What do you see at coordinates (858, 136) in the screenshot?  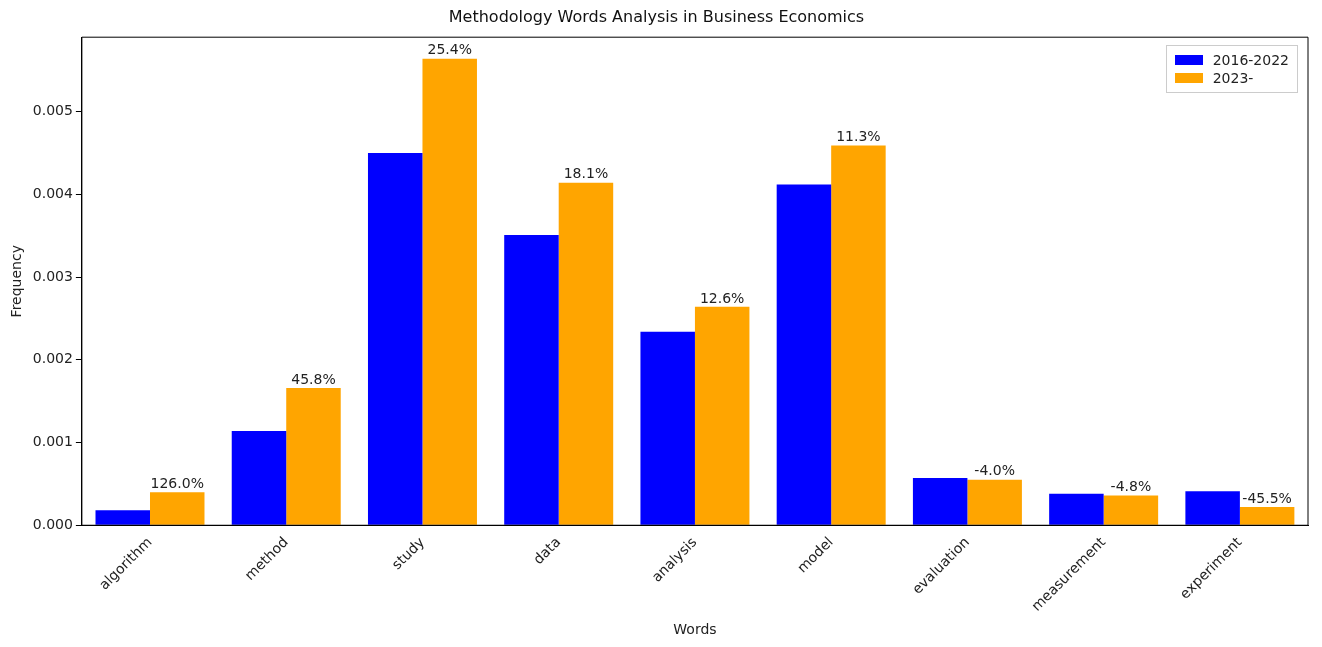 I see `annotation: 11.3%` at bounding box center [858, 136].